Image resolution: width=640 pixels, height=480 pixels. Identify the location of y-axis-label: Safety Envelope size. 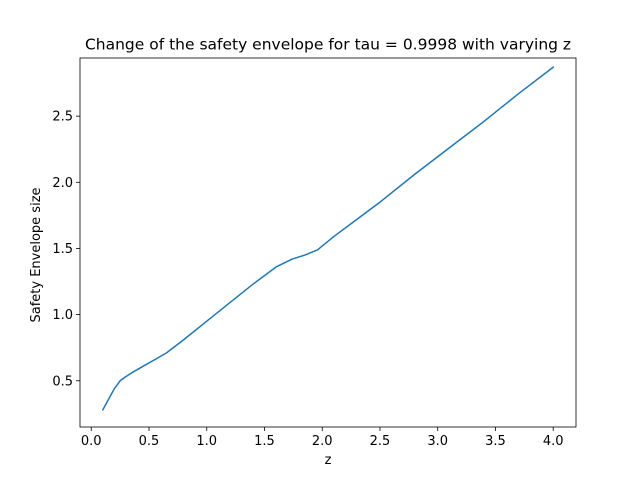
(36, 254).